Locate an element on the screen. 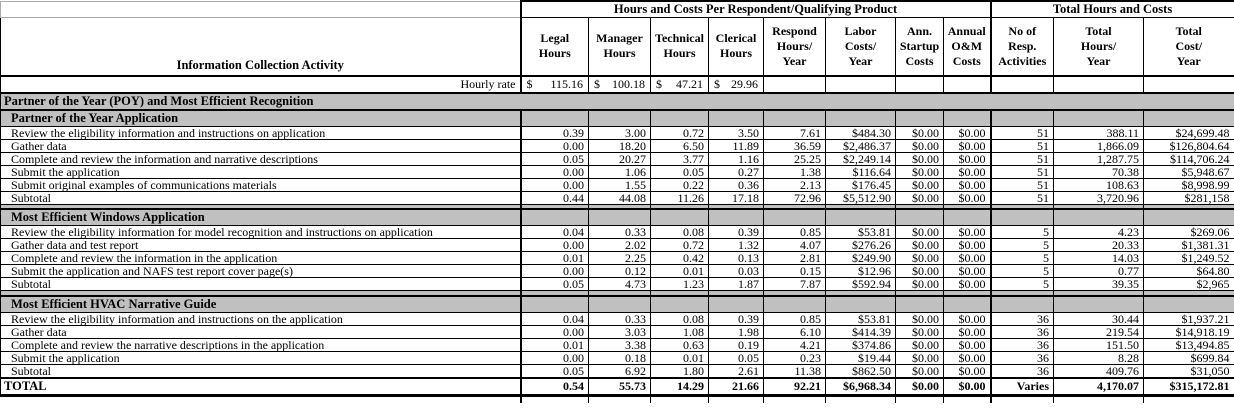 This screenshot has width=1234, height=416. col-header-total-hours-year: Total Hours/ Year is located at coordinates (1099, 47).